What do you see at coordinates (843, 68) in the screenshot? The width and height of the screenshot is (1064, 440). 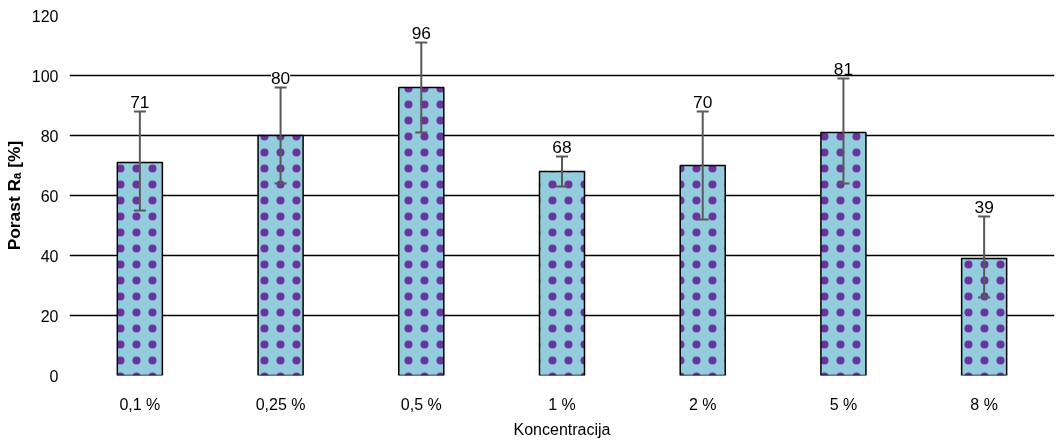 I see `data-label: 81` at bounding box center [843, 68].